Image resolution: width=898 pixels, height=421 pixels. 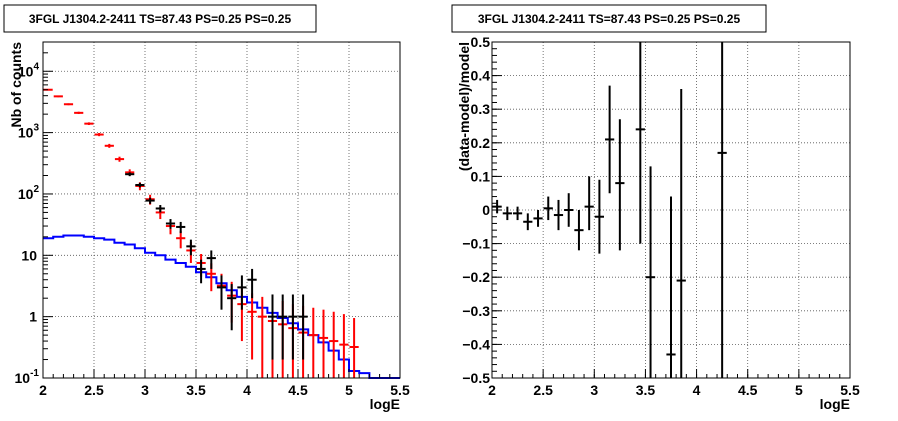 I want to click on residuals-y-tick-label: 0.2, so click(x=481, y=143).